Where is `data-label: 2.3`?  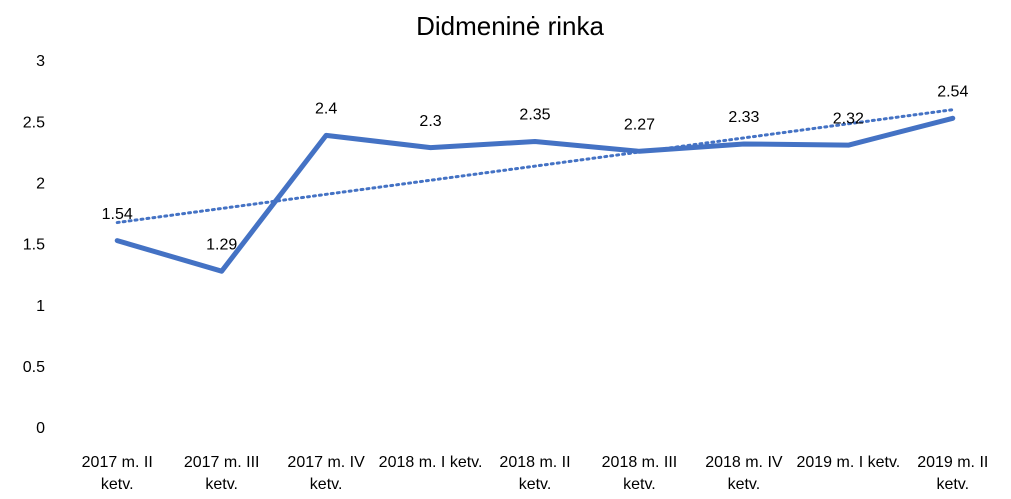 data-label: 2.3 is located at coordinates (430, 121).